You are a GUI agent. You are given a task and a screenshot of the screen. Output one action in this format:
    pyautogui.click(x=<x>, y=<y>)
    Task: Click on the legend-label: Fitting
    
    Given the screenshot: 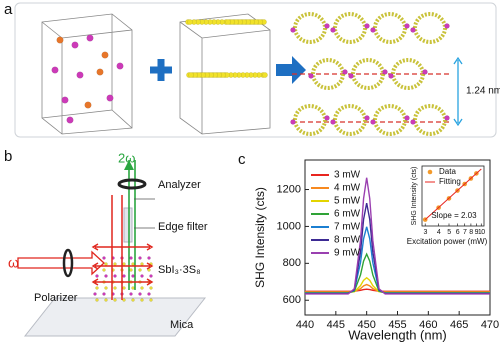 What is the action you would take?
    pyautogui.click(x=450, y=181)
    